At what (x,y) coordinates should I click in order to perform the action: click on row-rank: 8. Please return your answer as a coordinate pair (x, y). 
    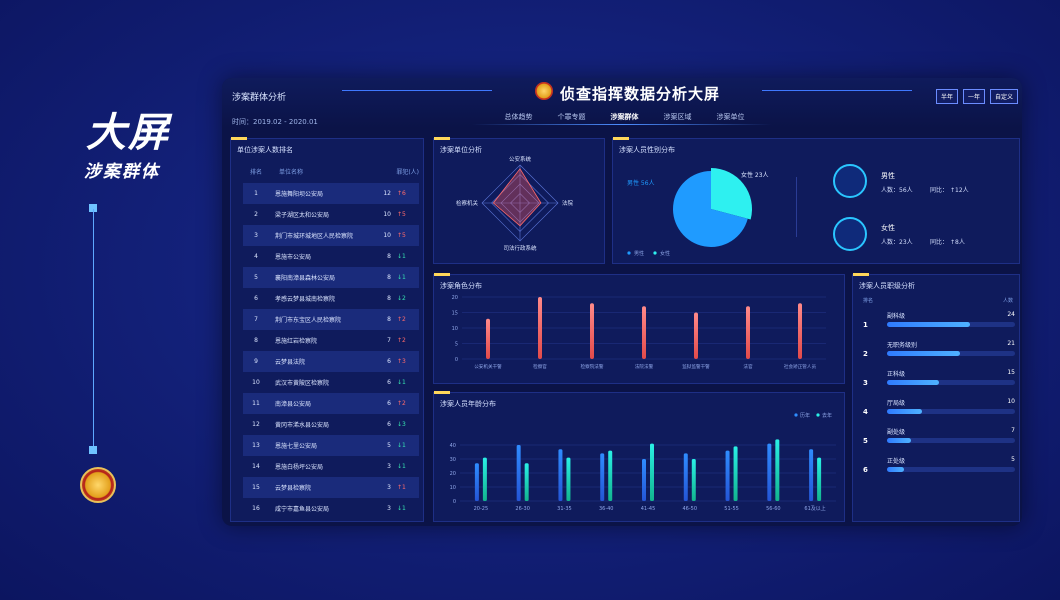
    Looking at the image, I should click on (256, 340).